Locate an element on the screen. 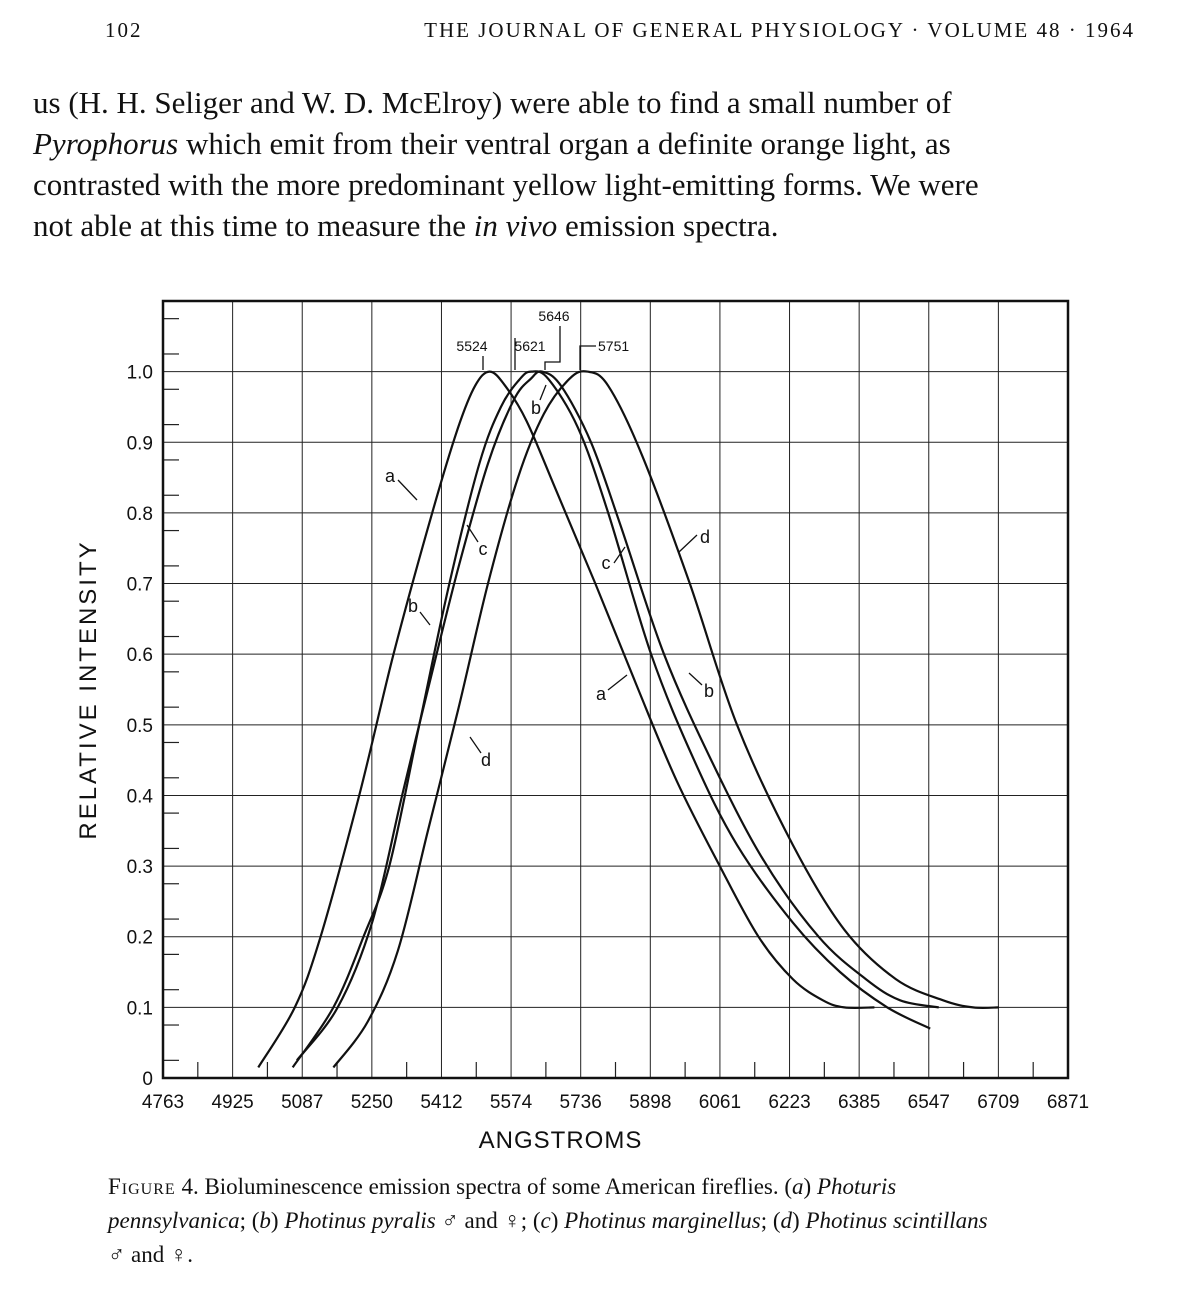 Image resolution: width=1184 pixels, height=1297 pixels. body-text: emission spectra. is located at coordinates (668, 225).